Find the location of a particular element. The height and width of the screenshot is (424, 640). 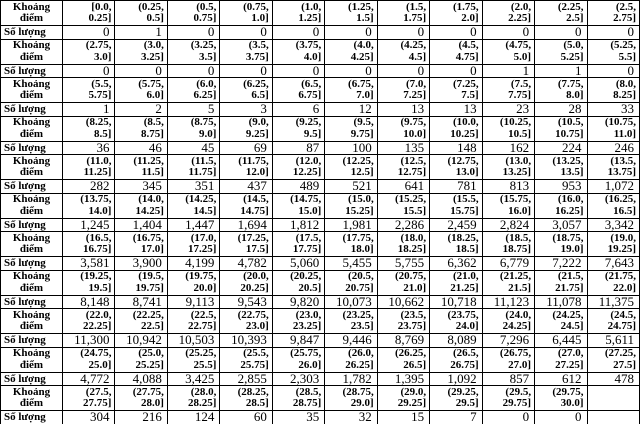

count-cell: 23 is located at coordinates (508, 109).